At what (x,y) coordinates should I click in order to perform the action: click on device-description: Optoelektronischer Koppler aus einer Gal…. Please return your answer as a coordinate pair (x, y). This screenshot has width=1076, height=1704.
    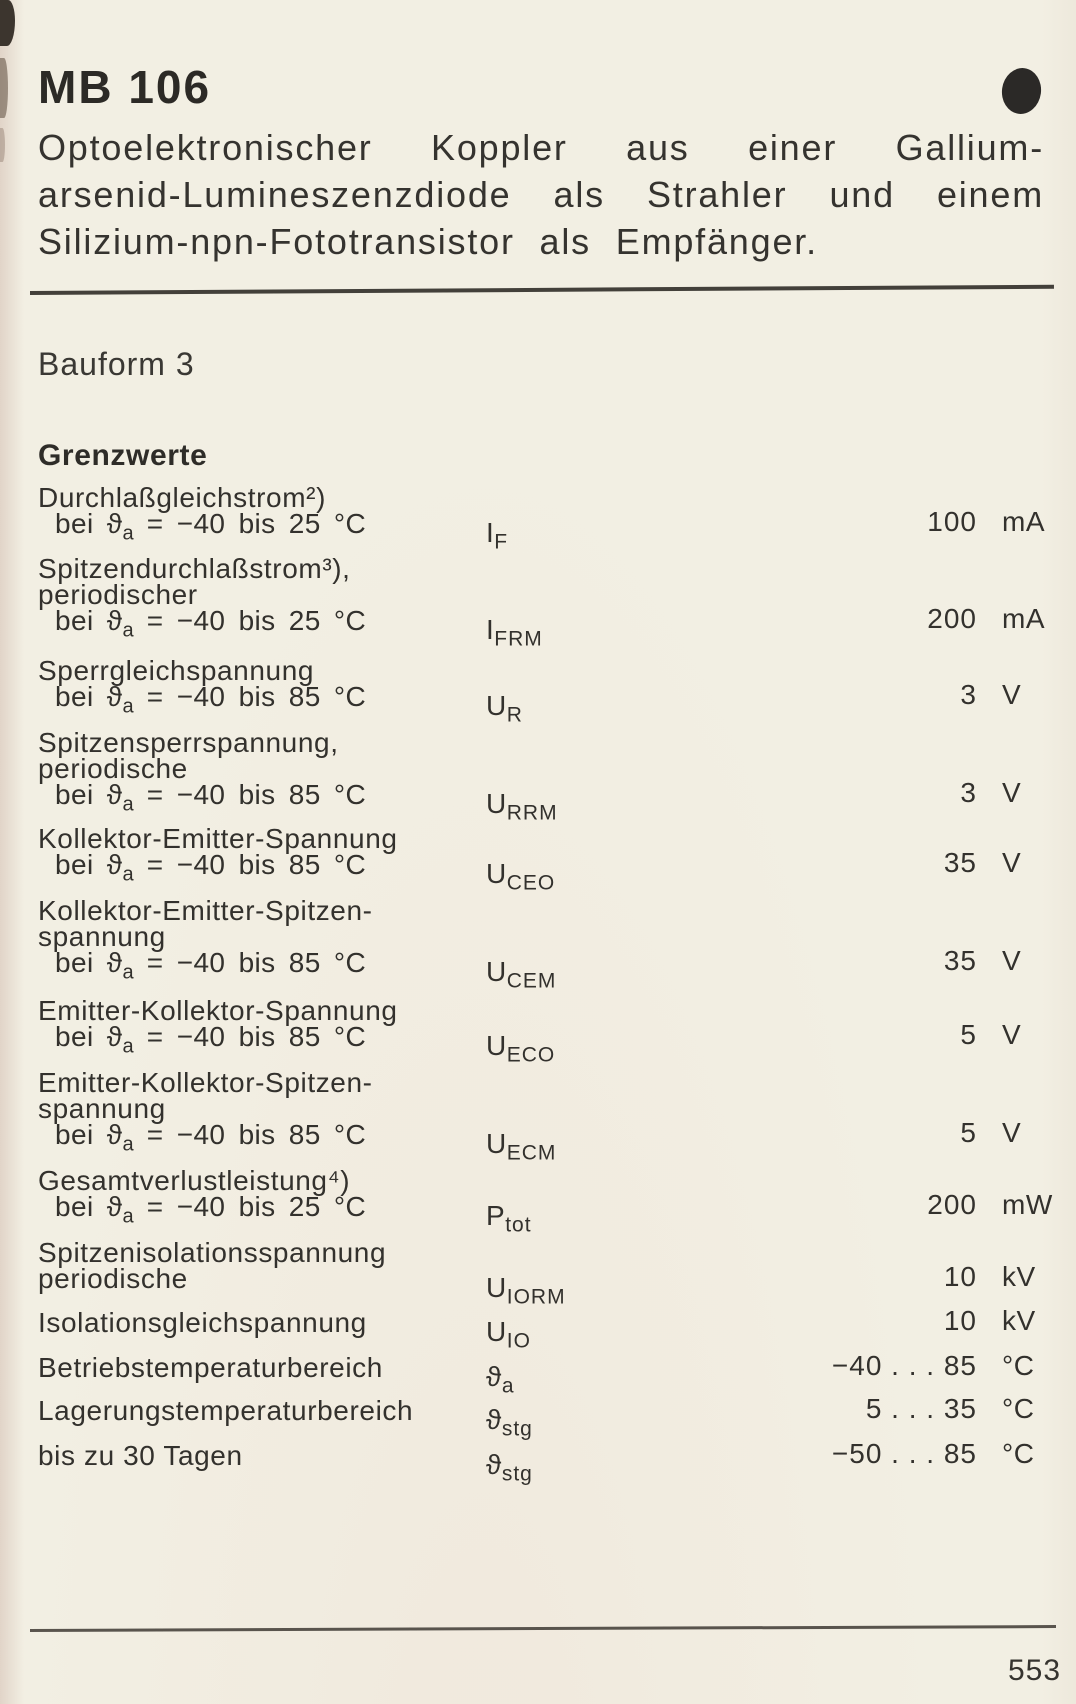
    Looking at the image, I should click on (541, 194).